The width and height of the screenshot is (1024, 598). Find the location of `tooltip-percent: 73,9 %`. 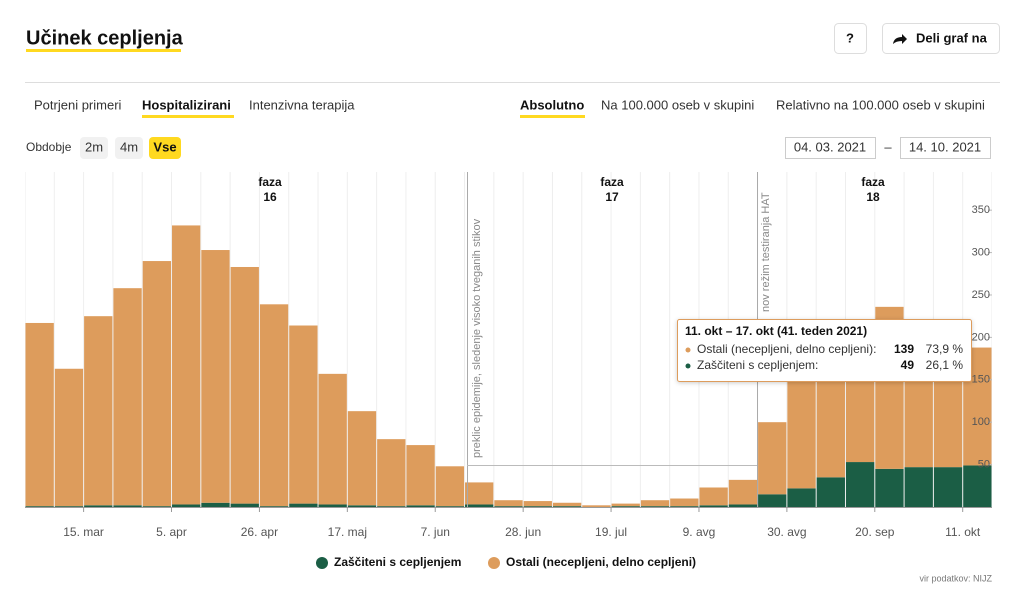

tooltip-percent: 73,9 % is located at coordinates (945, 349).